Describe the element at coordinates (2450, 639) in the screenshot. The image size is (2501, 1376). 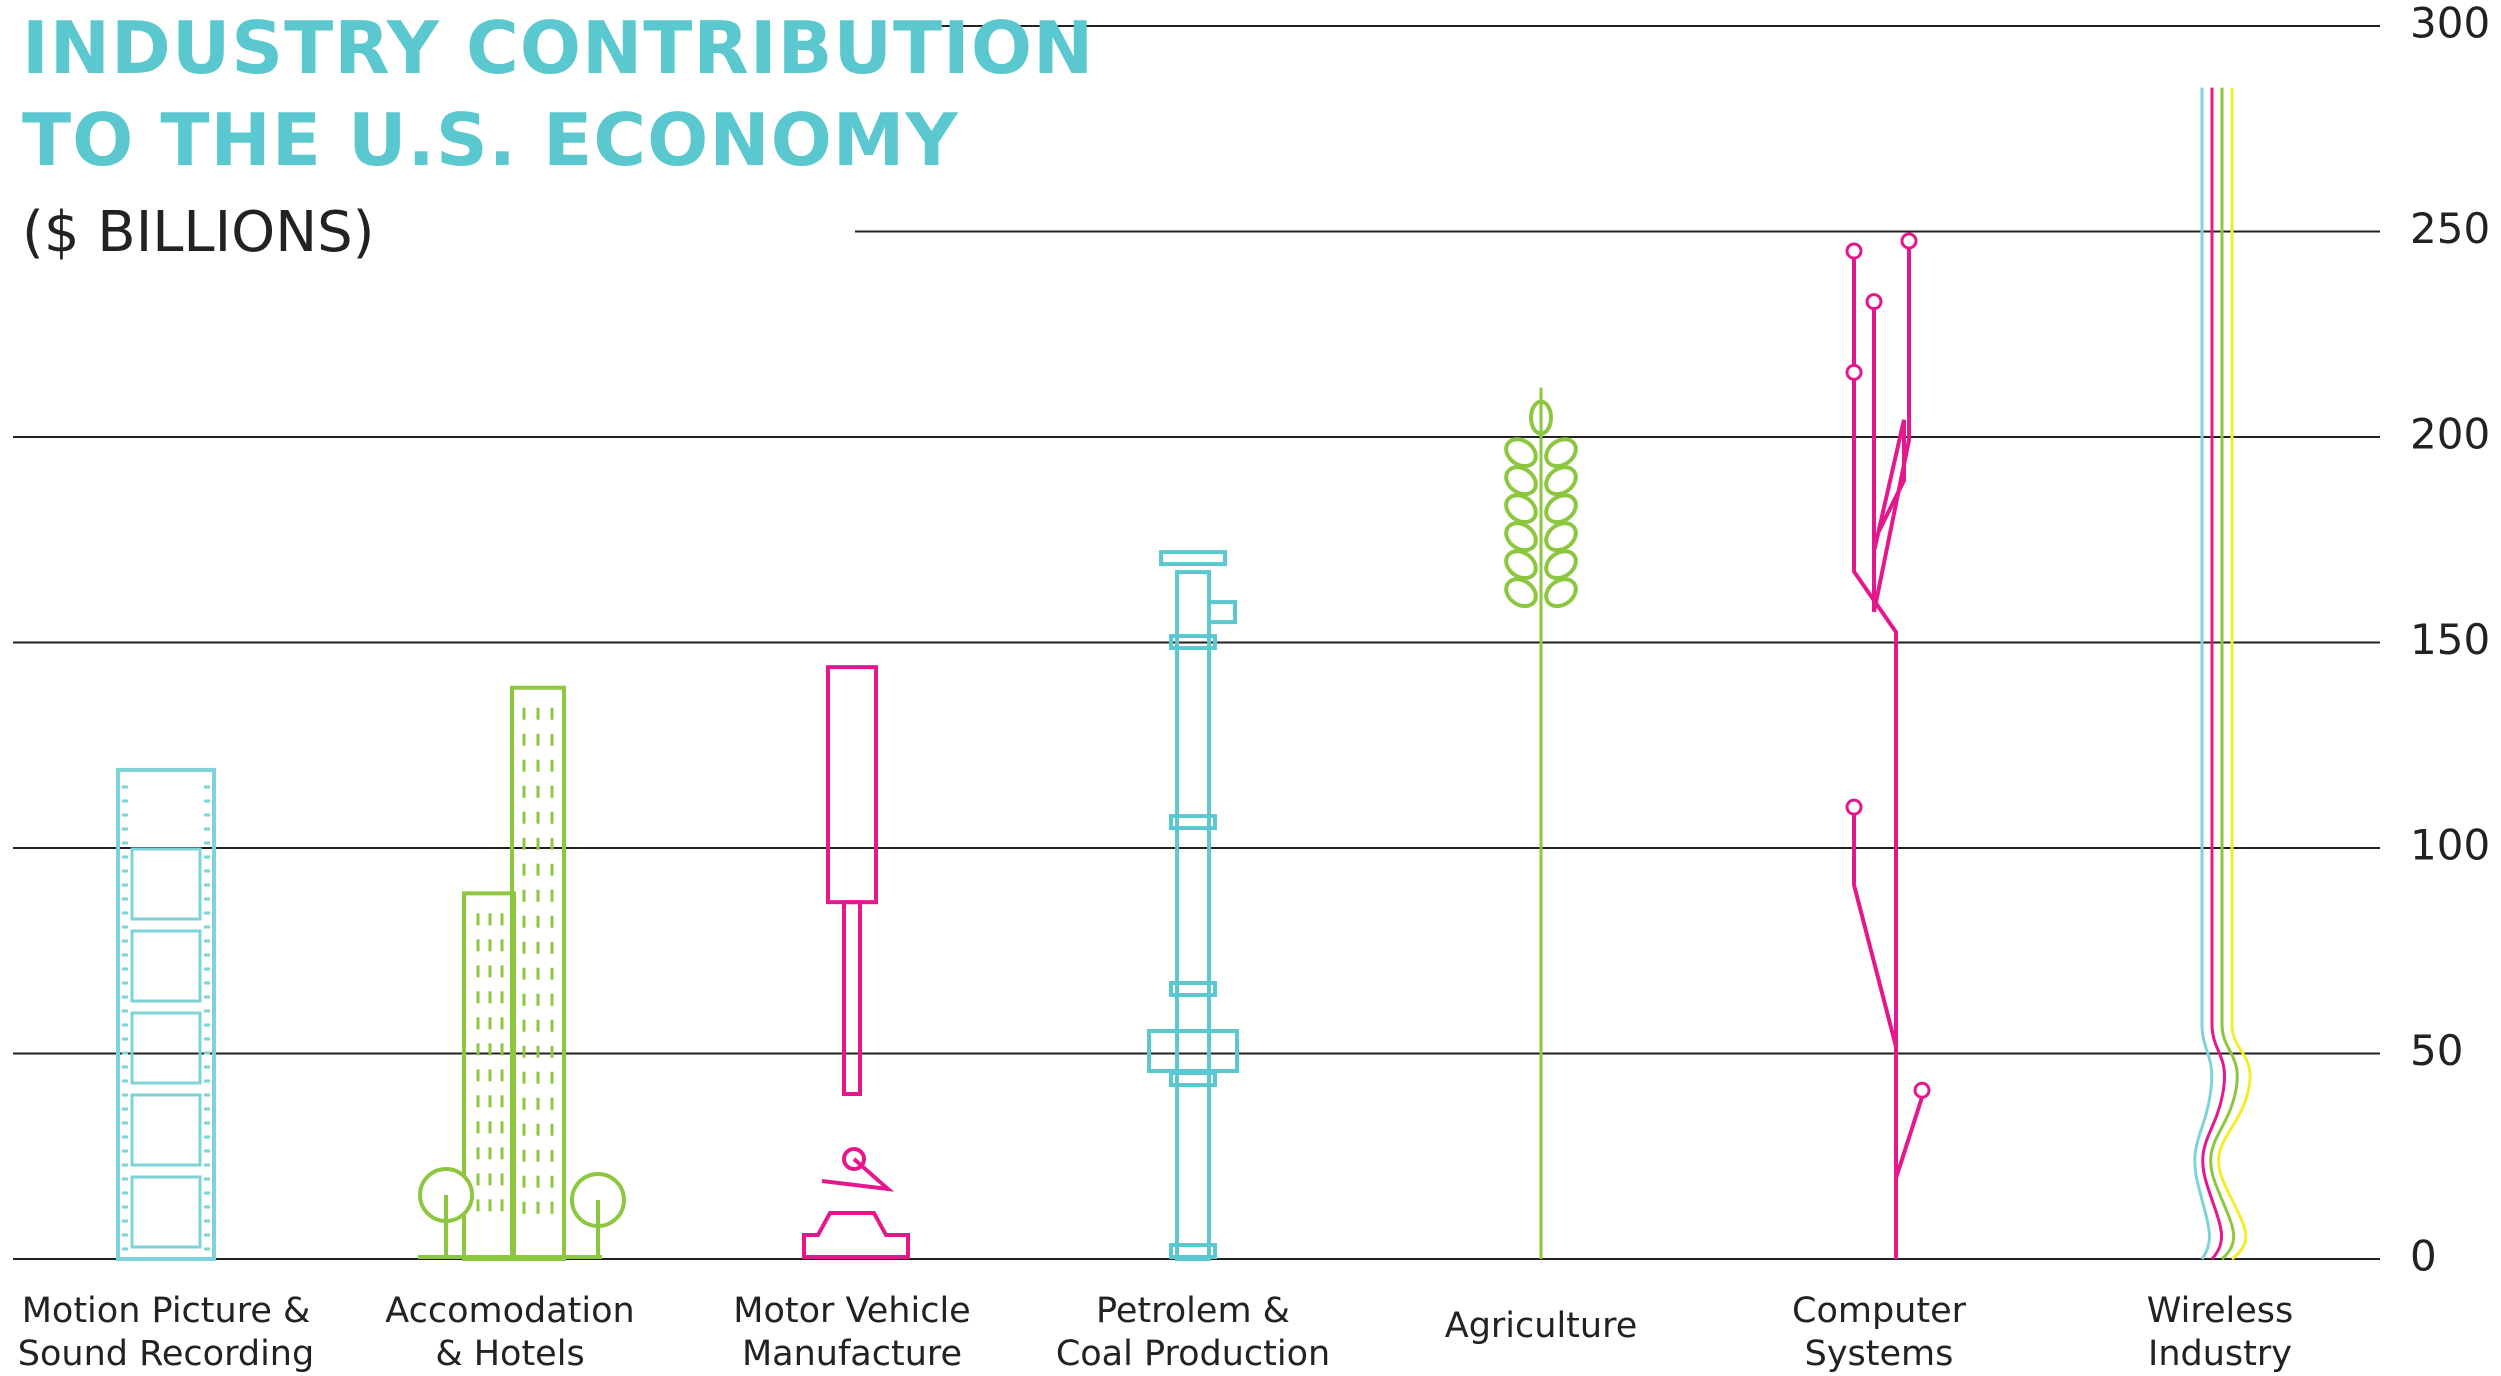
I see `y-tick-label: 150` at that location.